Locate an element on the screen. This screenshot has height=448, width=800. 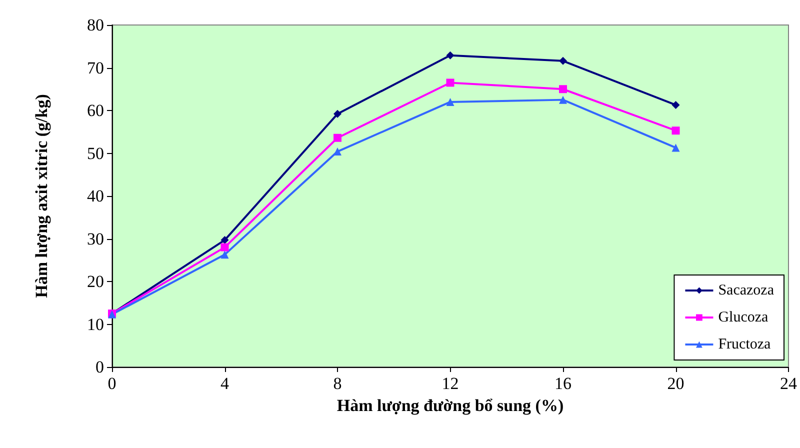
x-tick-label: 24 is located at coordinates (789, 383).